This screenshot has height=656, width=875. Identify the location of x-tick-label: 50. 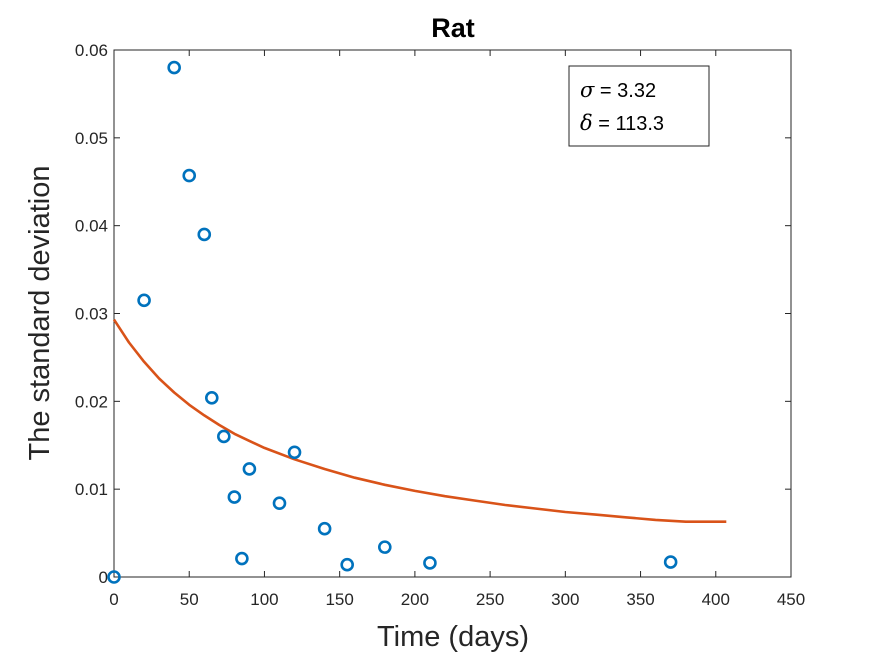
(189, 599).